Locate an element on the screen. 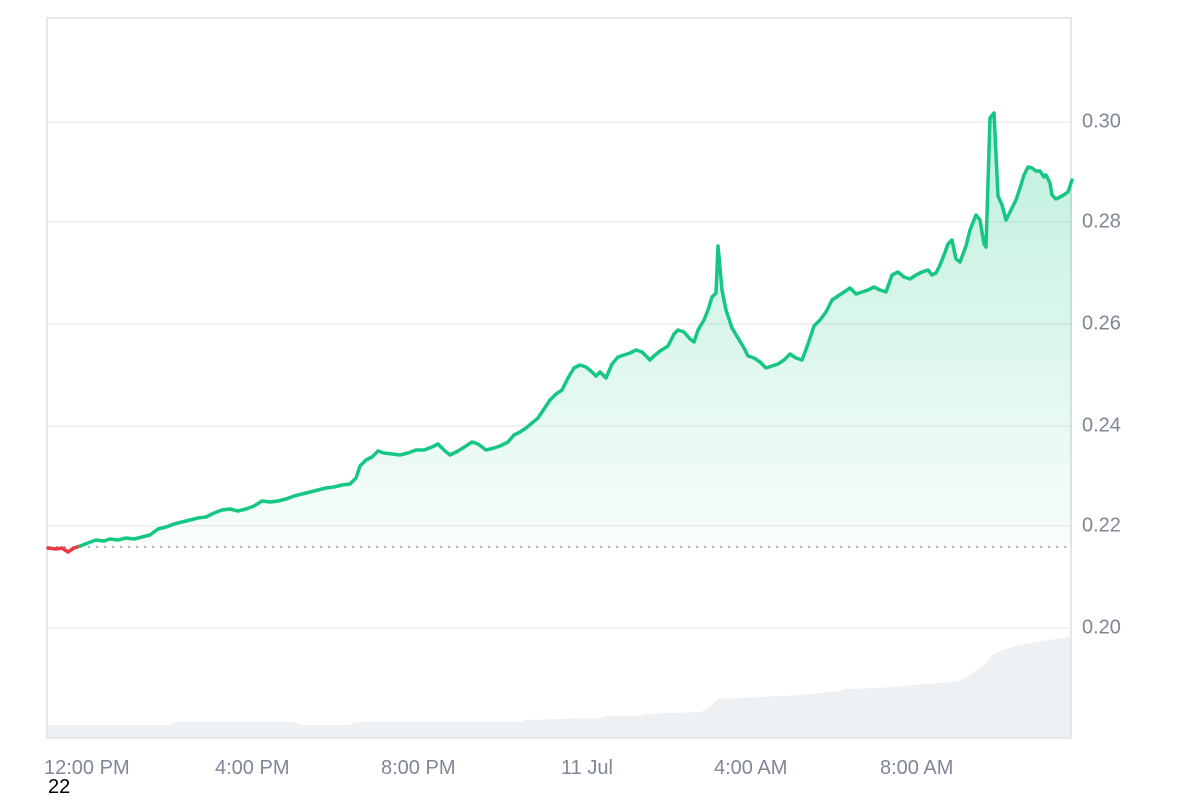  y-tick-label: 0.30 is located at coordinates (1101, 121).